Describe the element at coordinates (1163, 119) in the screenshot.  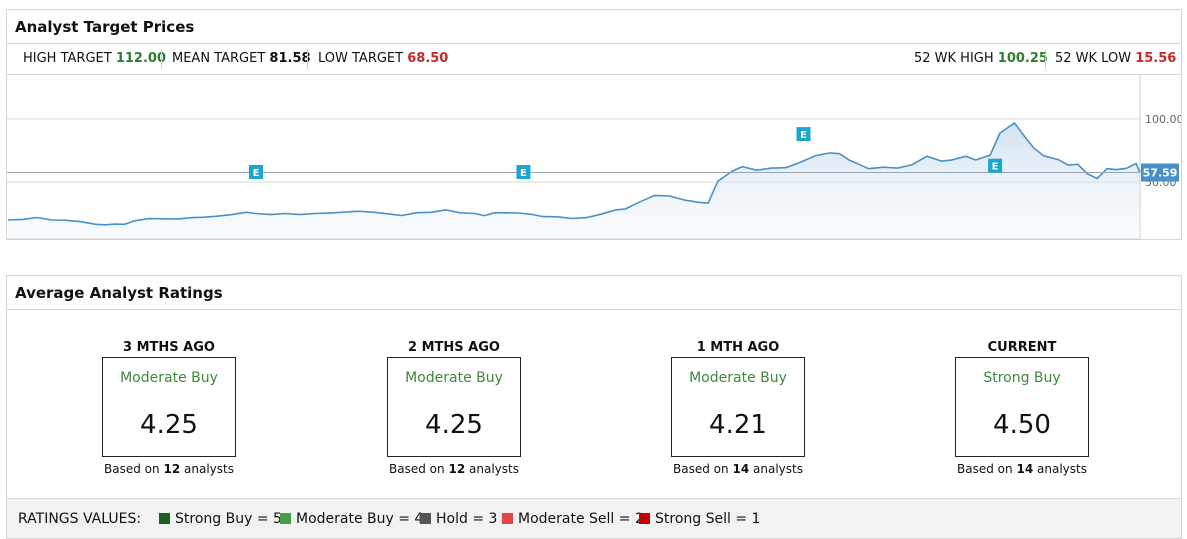
I see `y-tick-label: 100.00` at that location.